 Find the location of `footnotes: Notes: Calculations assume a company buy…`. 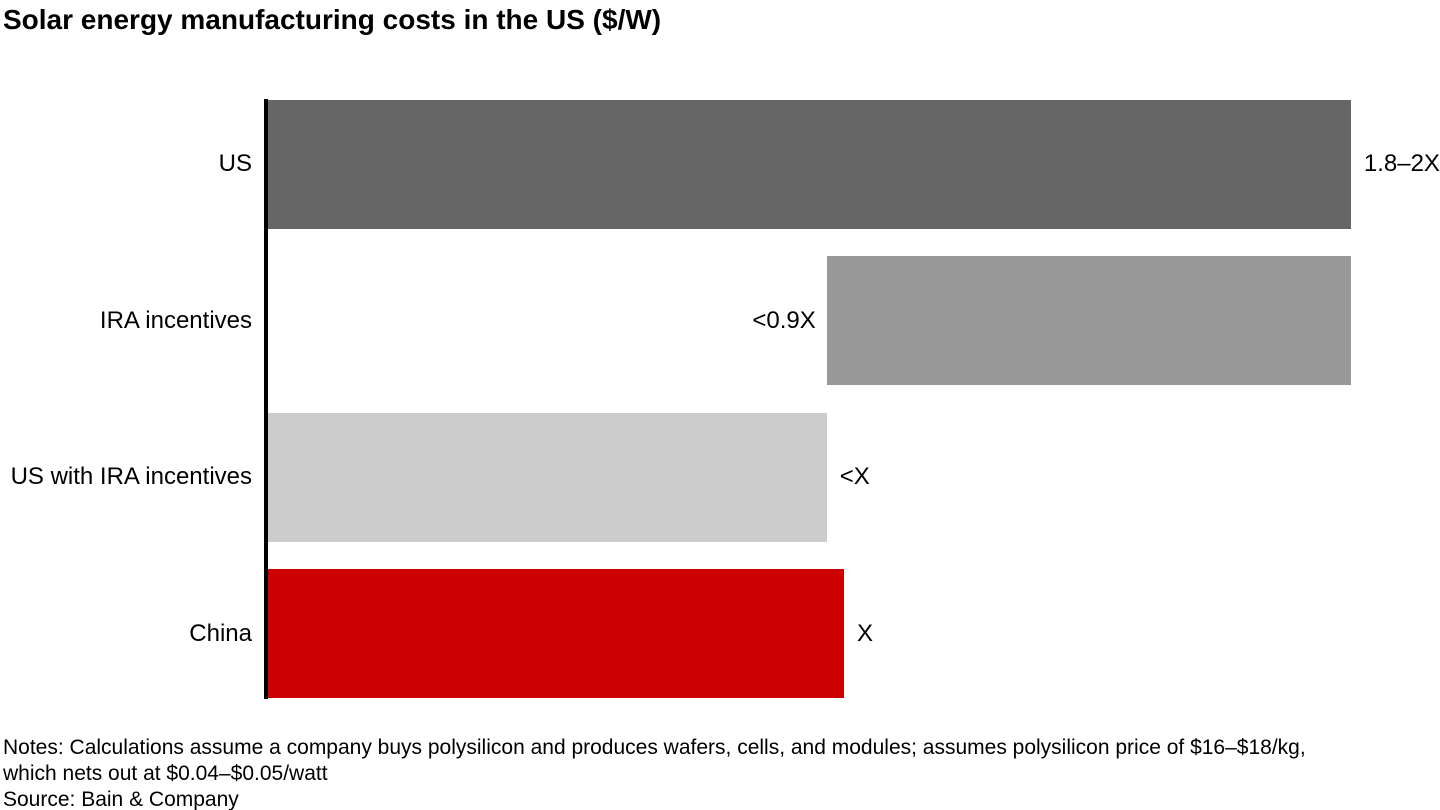

footnotes: Notes: Calculations assume a company buy… is located at coordinates (654, 772).